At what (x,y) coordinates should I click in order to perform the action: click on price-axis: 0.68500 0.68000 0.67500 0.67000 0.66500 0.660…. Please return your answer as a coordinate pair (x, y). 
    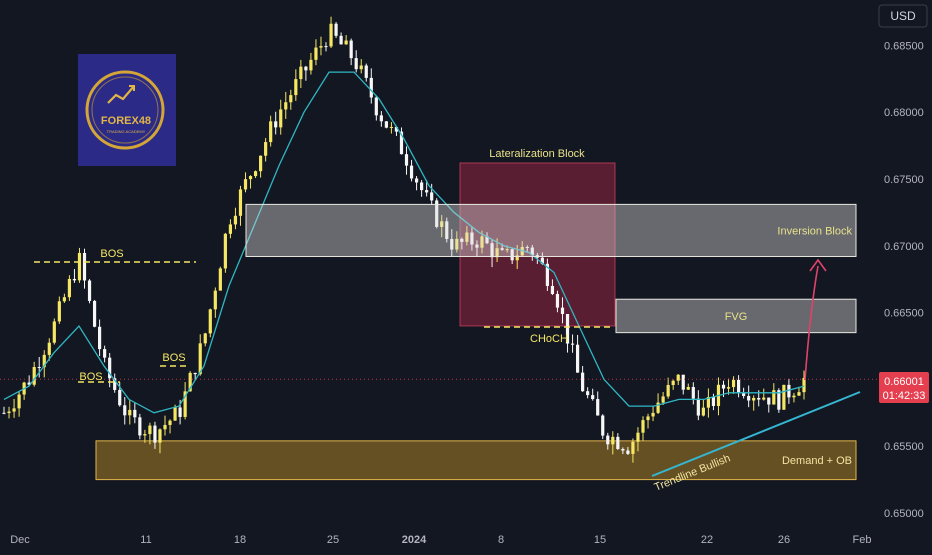
    Looking at the image, I should click on (904, 280).